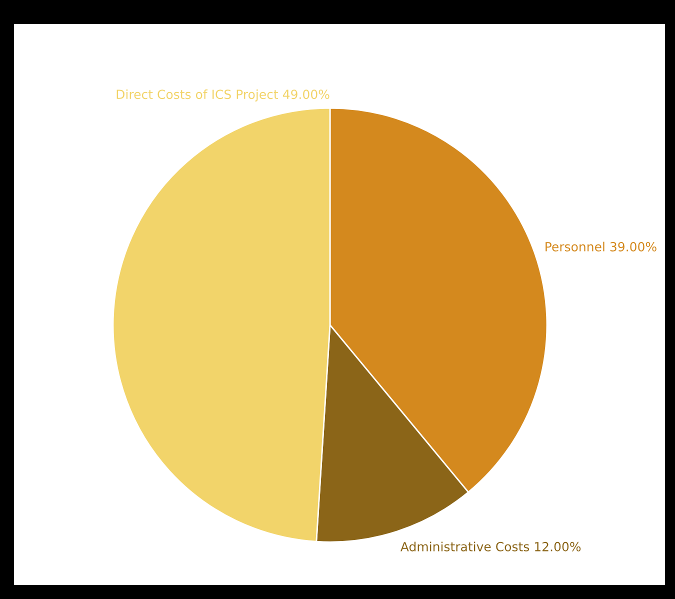 The width and height of the screenshot is (675, 599). I want to click on slice-label: Personnel 39.00%, so click(601, 247).